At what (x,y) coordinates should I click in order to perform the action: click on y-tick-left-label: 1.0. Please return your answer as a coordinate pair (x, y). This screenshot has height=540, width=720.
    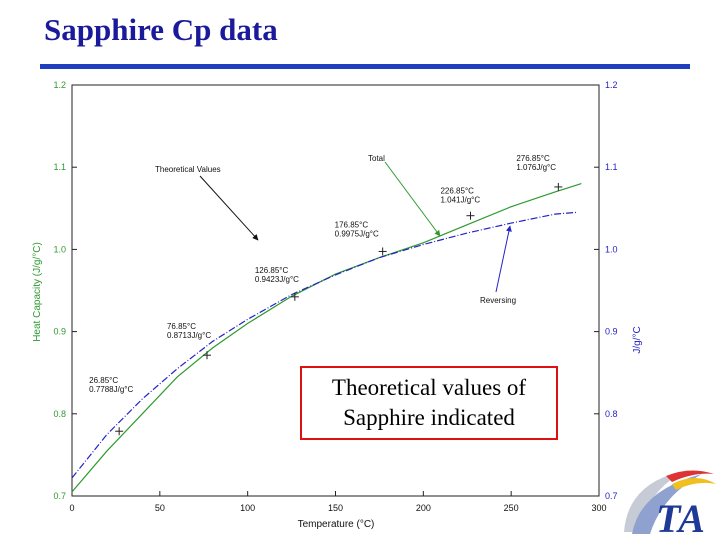
    Looking at the image, I should click on (59, 249).